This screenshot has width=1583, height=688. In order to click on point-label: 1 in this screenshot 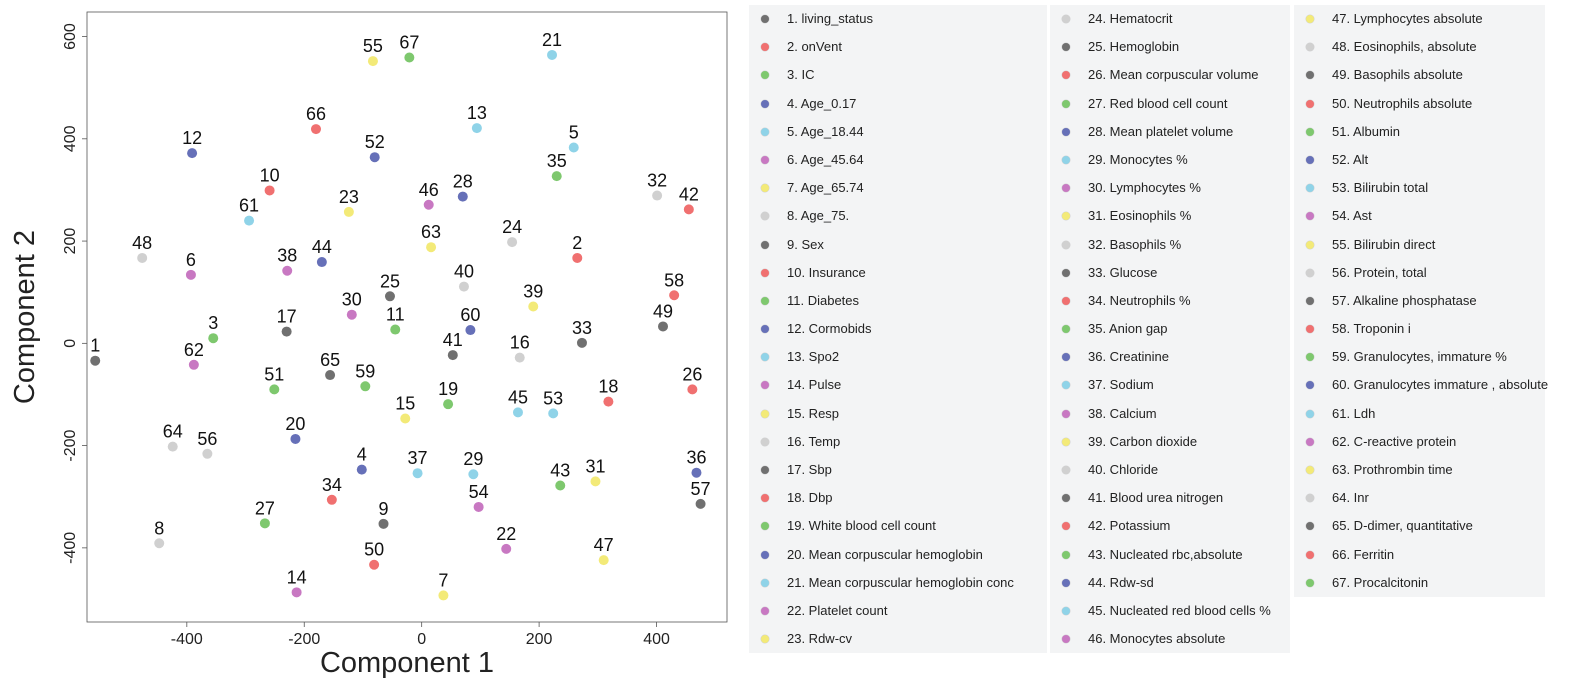, I will do `click(95, 346)`.